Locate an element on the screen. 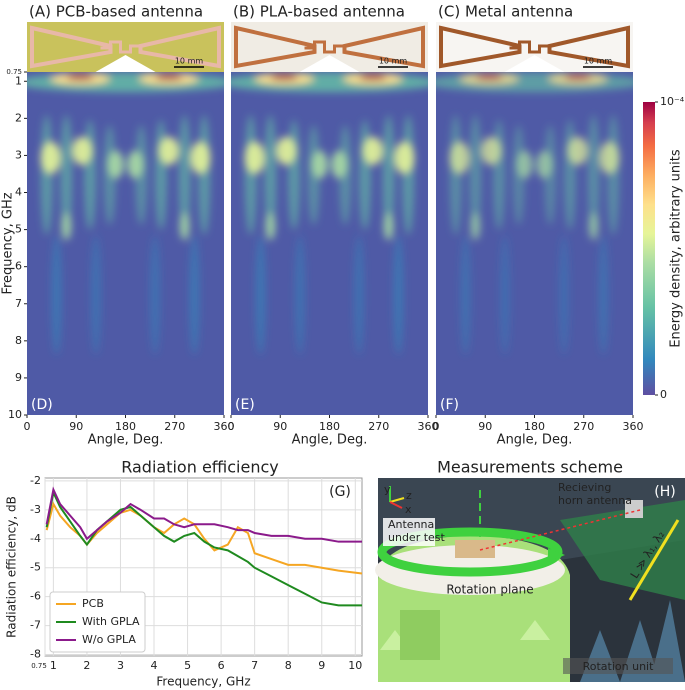 This screenshot has width=685, height=690. y-tick-label: 0.75 is located at coordinates (14, 72).